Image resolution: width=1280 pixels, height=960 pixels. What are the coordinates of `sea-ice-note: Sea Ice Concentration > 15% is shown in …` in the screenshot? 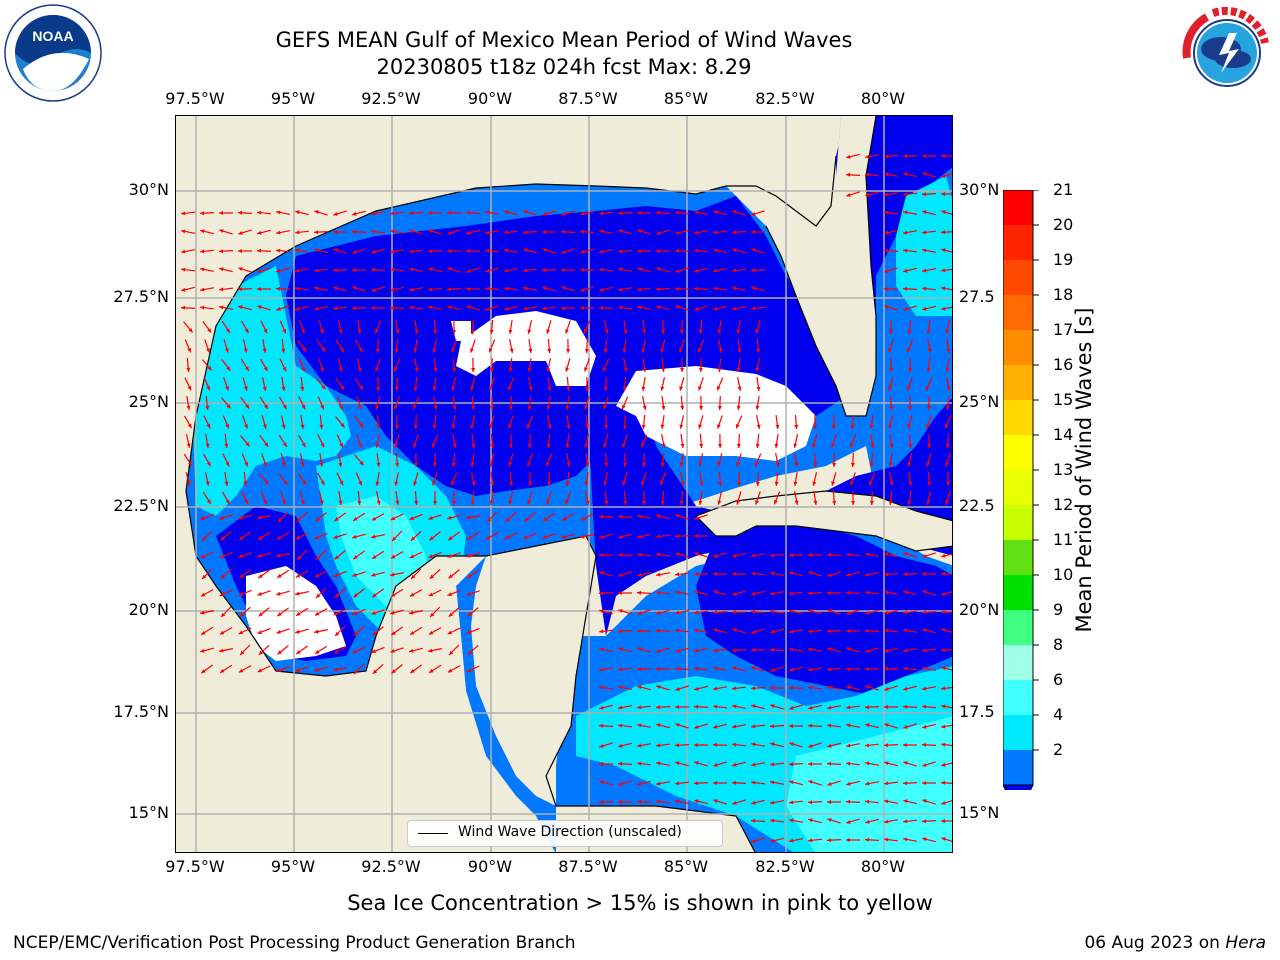 It's located at (640, 903).